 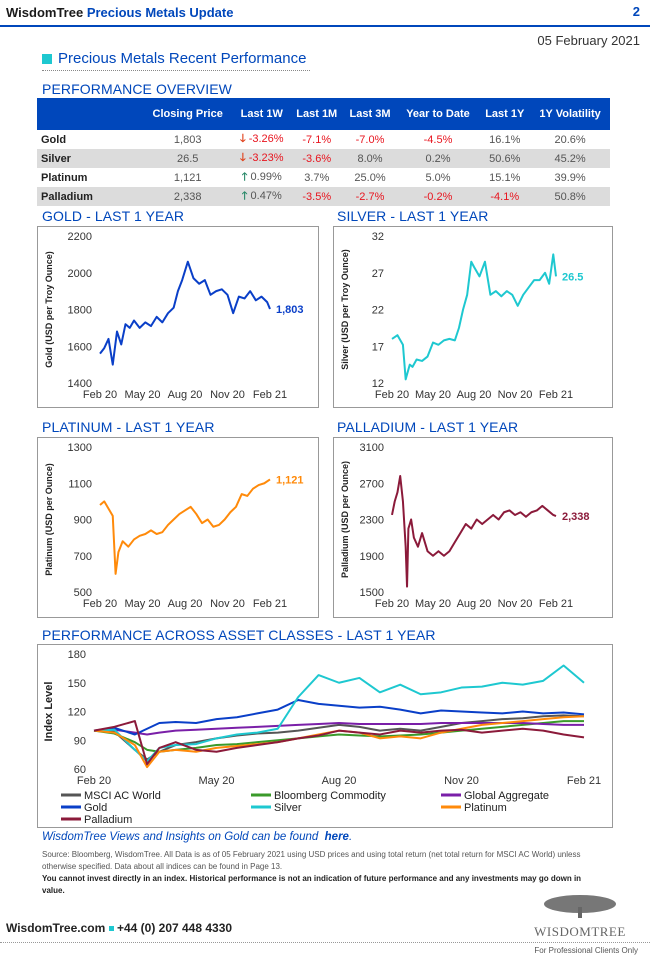 I want to click on cell-ytd: 0.2%, so click(x=438, y=158).